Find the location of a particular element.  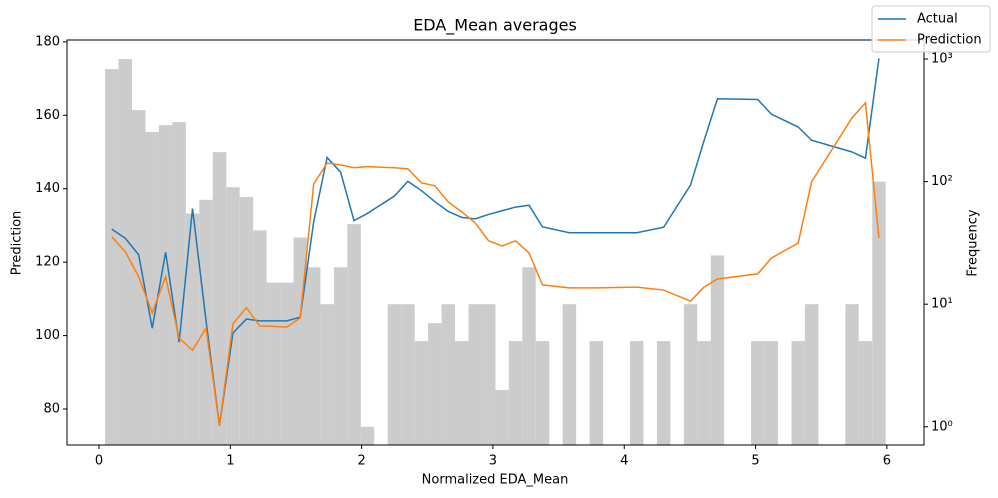

y2-axis-label: Frequency is located at coordinates (973, 242).